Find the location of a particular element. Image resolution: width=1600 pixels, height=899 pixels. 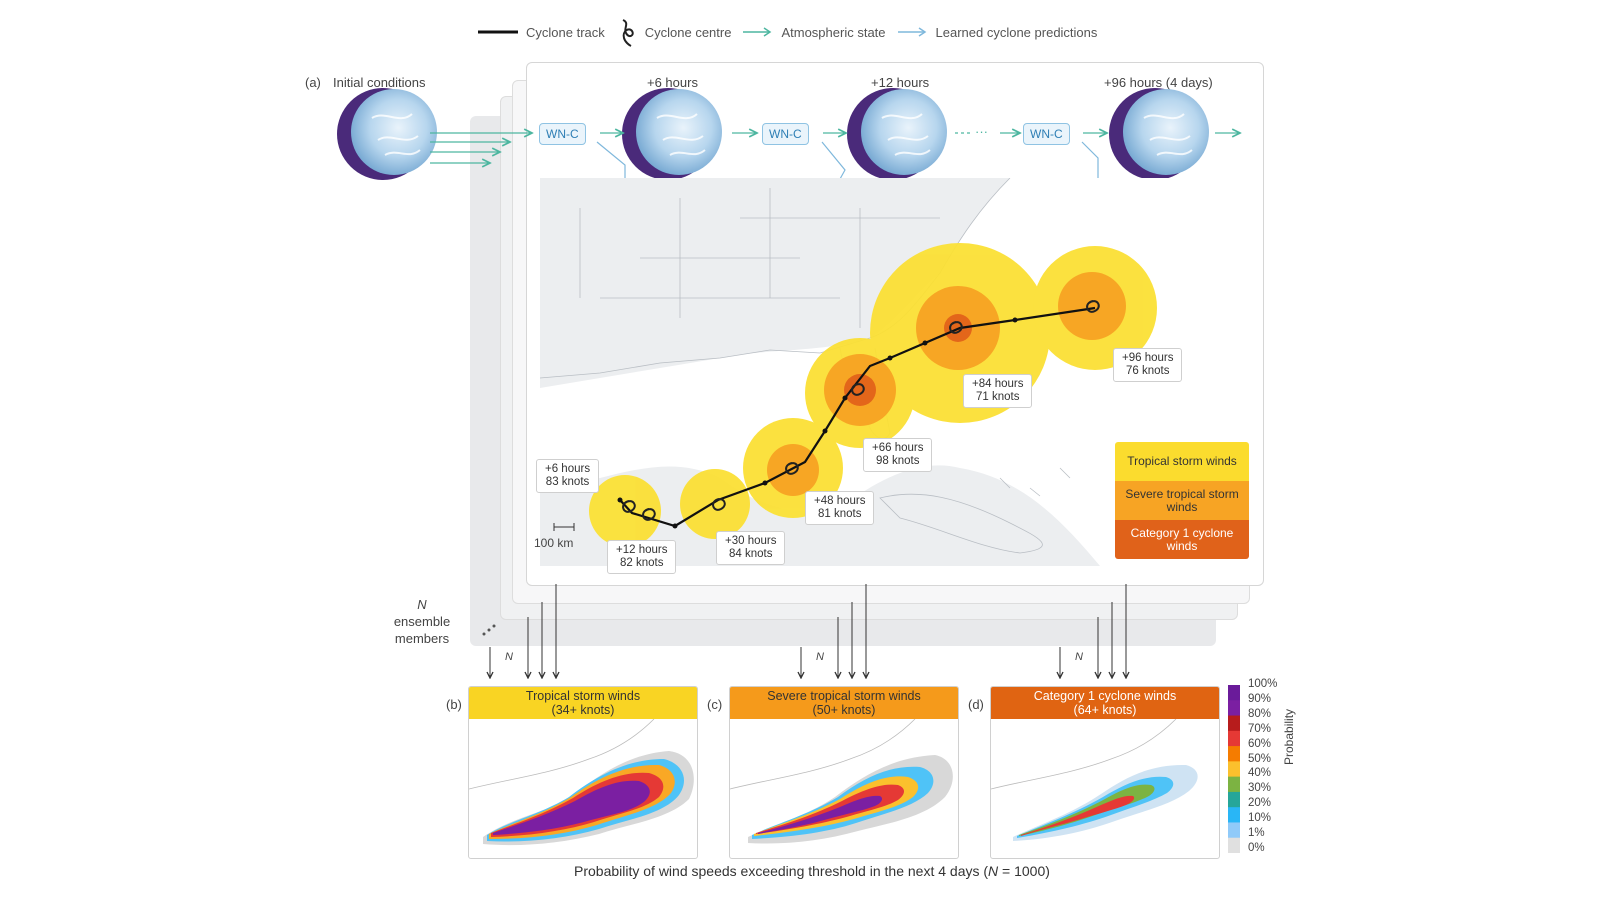

colorbar-tick: 1% is located at coordinates (1256, 833).